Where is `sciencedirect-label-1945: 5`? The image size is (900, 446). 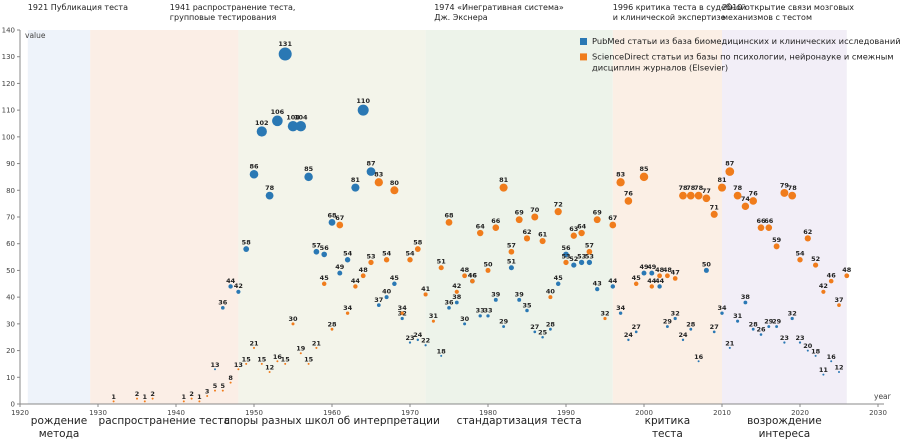 sciencedirect-label-1945: 5 is located at coordinates (215, 386).